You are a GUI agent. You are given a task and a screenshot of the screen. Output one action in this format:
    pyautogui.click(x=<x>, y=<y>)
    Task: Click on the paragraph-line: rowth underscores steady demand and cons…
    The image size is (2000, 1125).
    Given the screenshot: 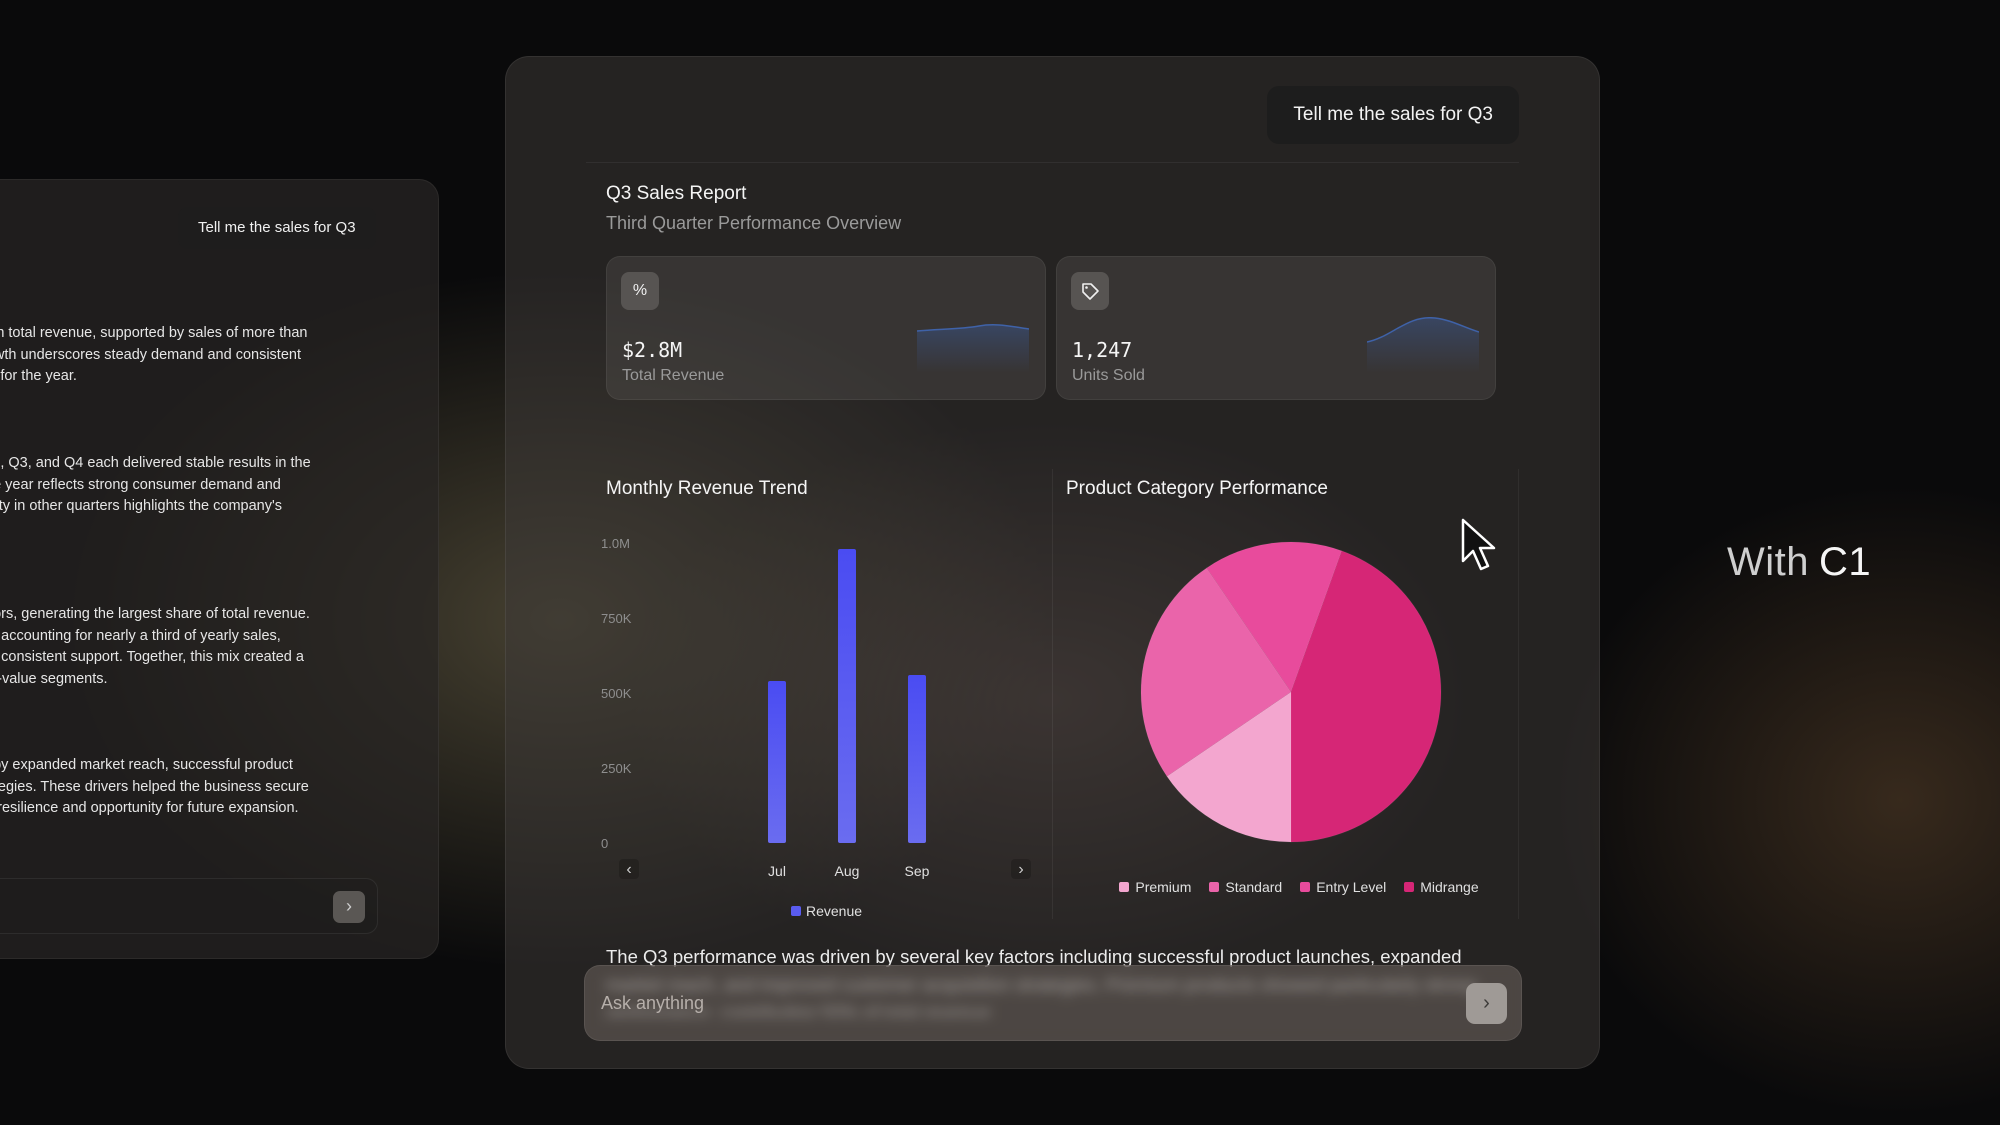 What is the action you would take?
    pyautogui.click(x=150, y=354)
    